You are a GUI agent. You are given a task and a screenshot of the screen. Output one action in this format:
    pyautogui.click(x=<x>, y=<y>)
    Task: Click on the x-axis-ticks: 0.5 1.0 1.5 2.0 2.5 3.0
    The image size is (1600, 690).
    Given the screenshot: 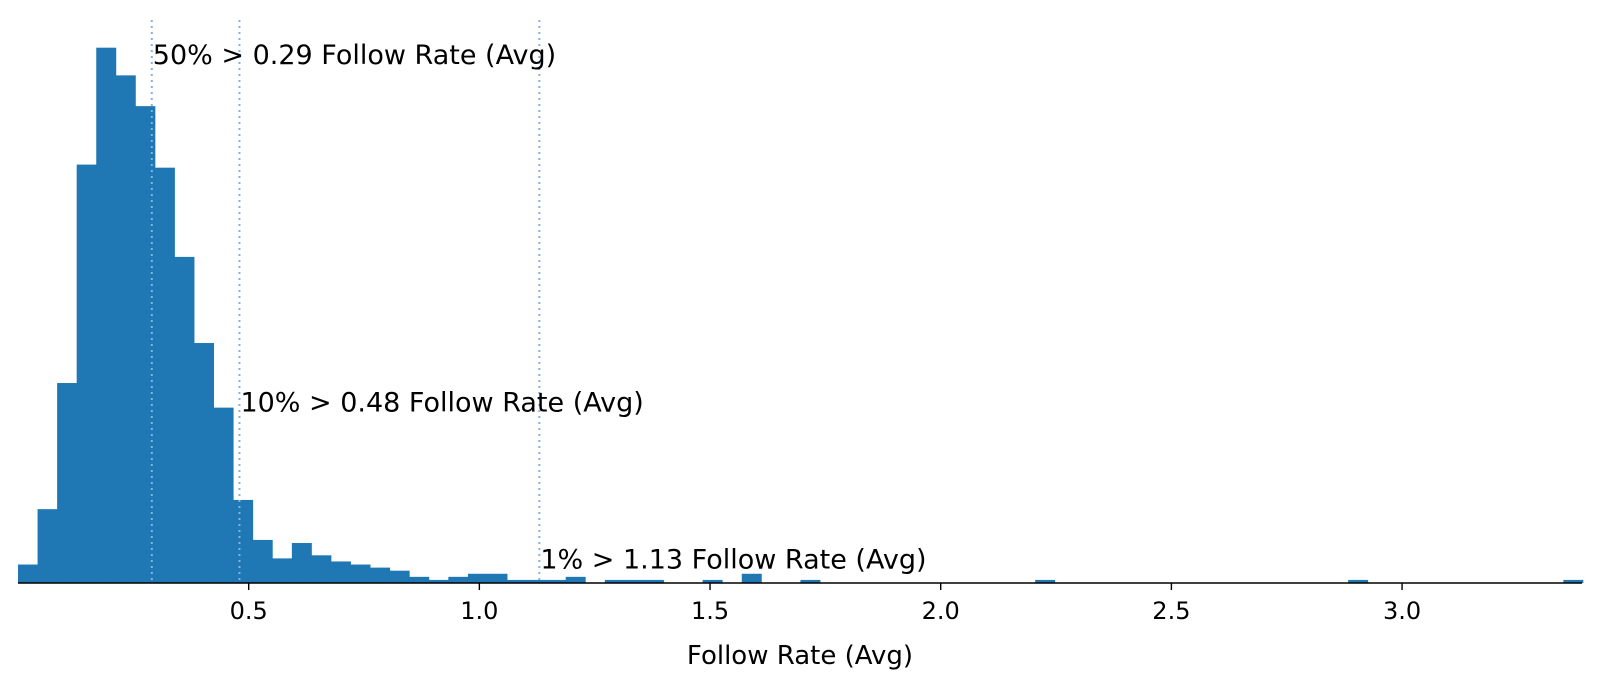 What is the action you would take?
    pyautogui.click(x=826, y=604)
    